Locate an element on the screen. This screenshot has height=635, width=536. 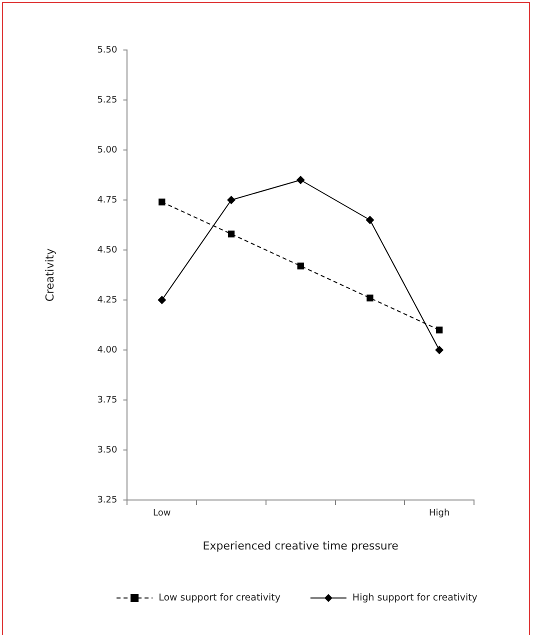
y-tick-label: 5.25 is located at coordinates (107, 100).